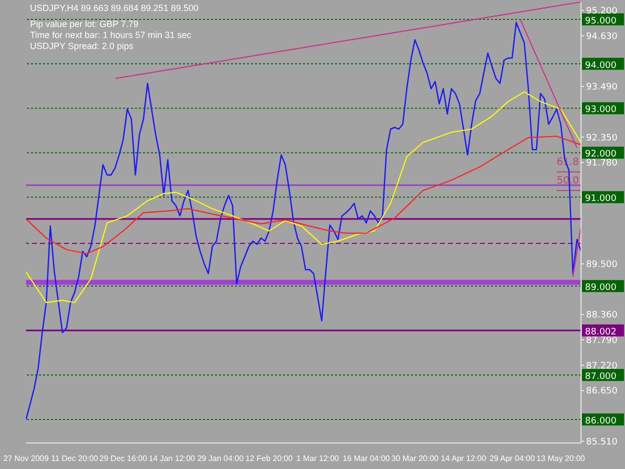  Describe the element at coordinates (463, 458) in the screenshot. I see `x-tick-label: 14 Apr 12:00` at that location.